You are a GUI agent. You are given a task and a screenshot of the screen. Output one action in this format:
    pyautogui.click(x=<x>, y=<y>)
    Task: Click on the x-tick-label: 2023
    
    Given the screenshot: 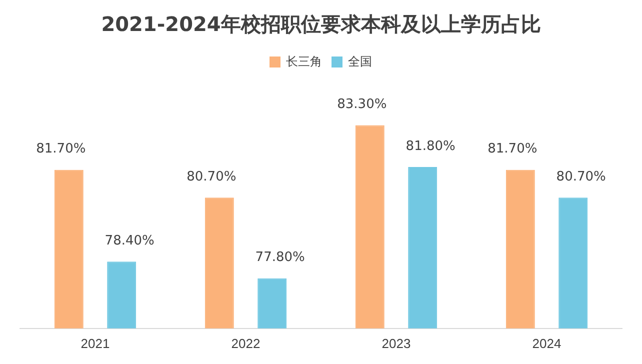 What is the action you would take?
    pyautogui.click(x=396, y=343)
    